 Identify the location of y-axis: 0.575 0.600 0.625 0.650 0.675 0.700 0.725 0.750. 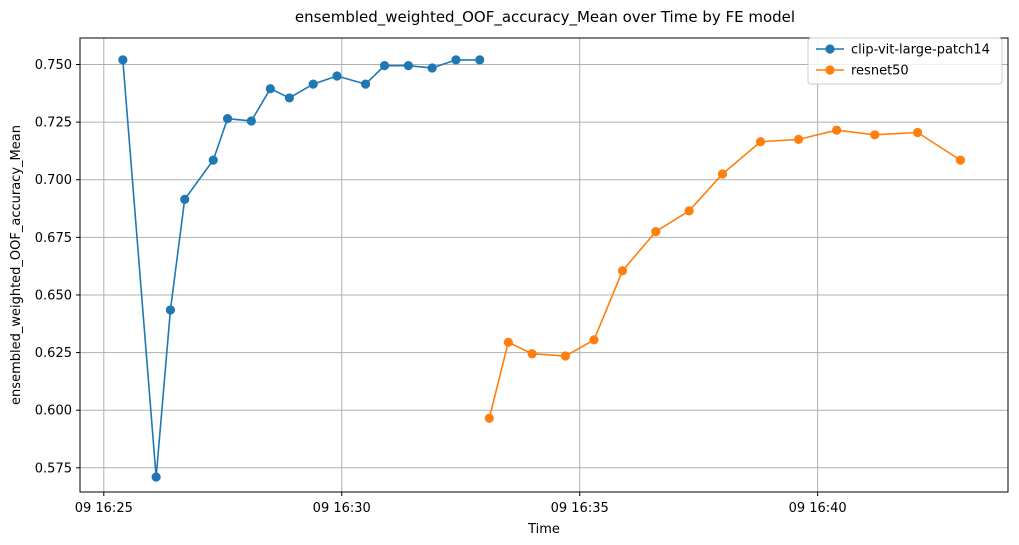
(57, 267).